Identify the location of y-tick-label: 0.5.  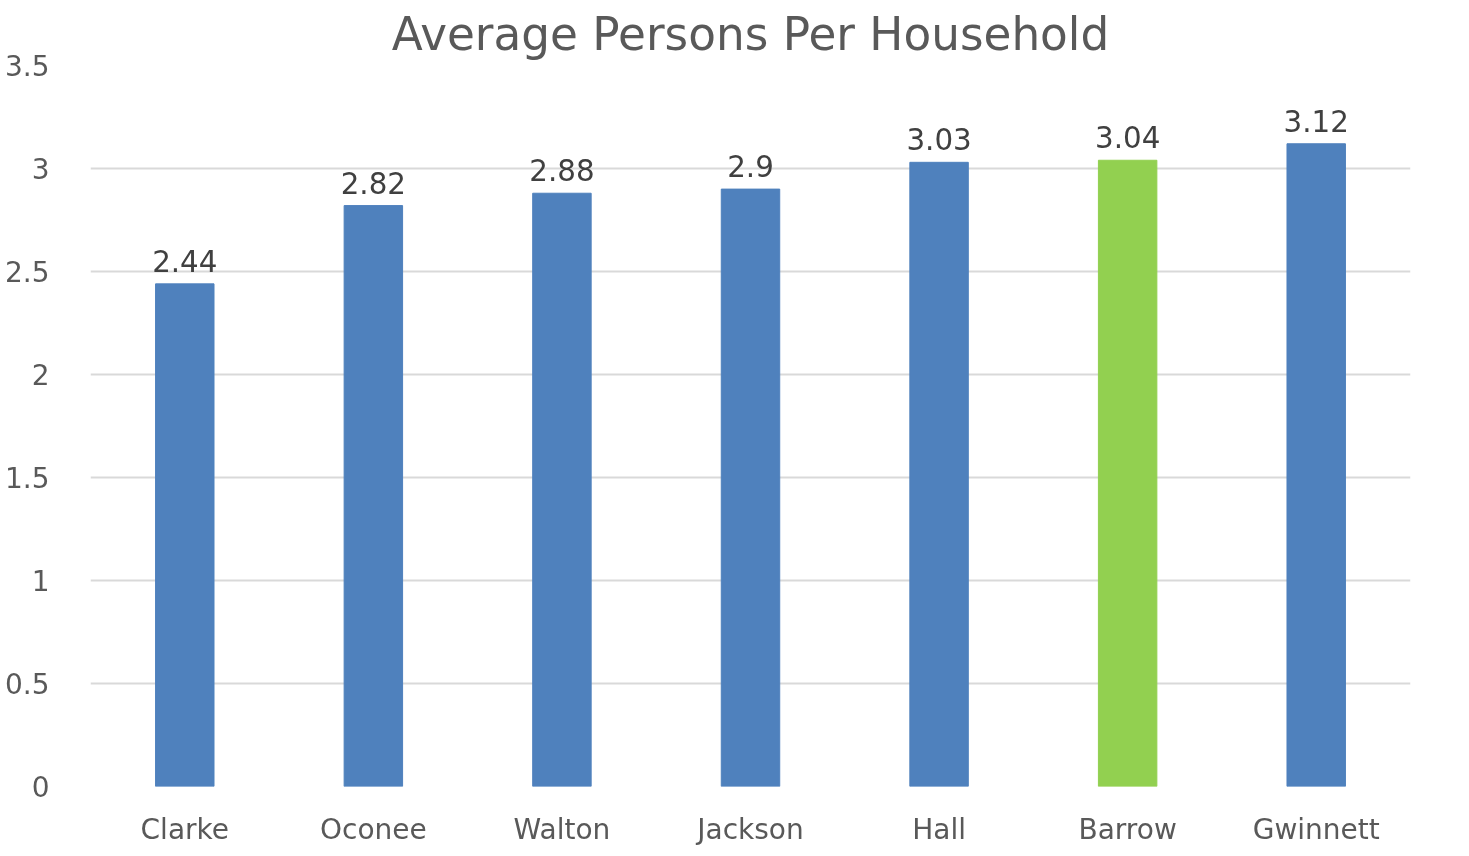
(27, 684).